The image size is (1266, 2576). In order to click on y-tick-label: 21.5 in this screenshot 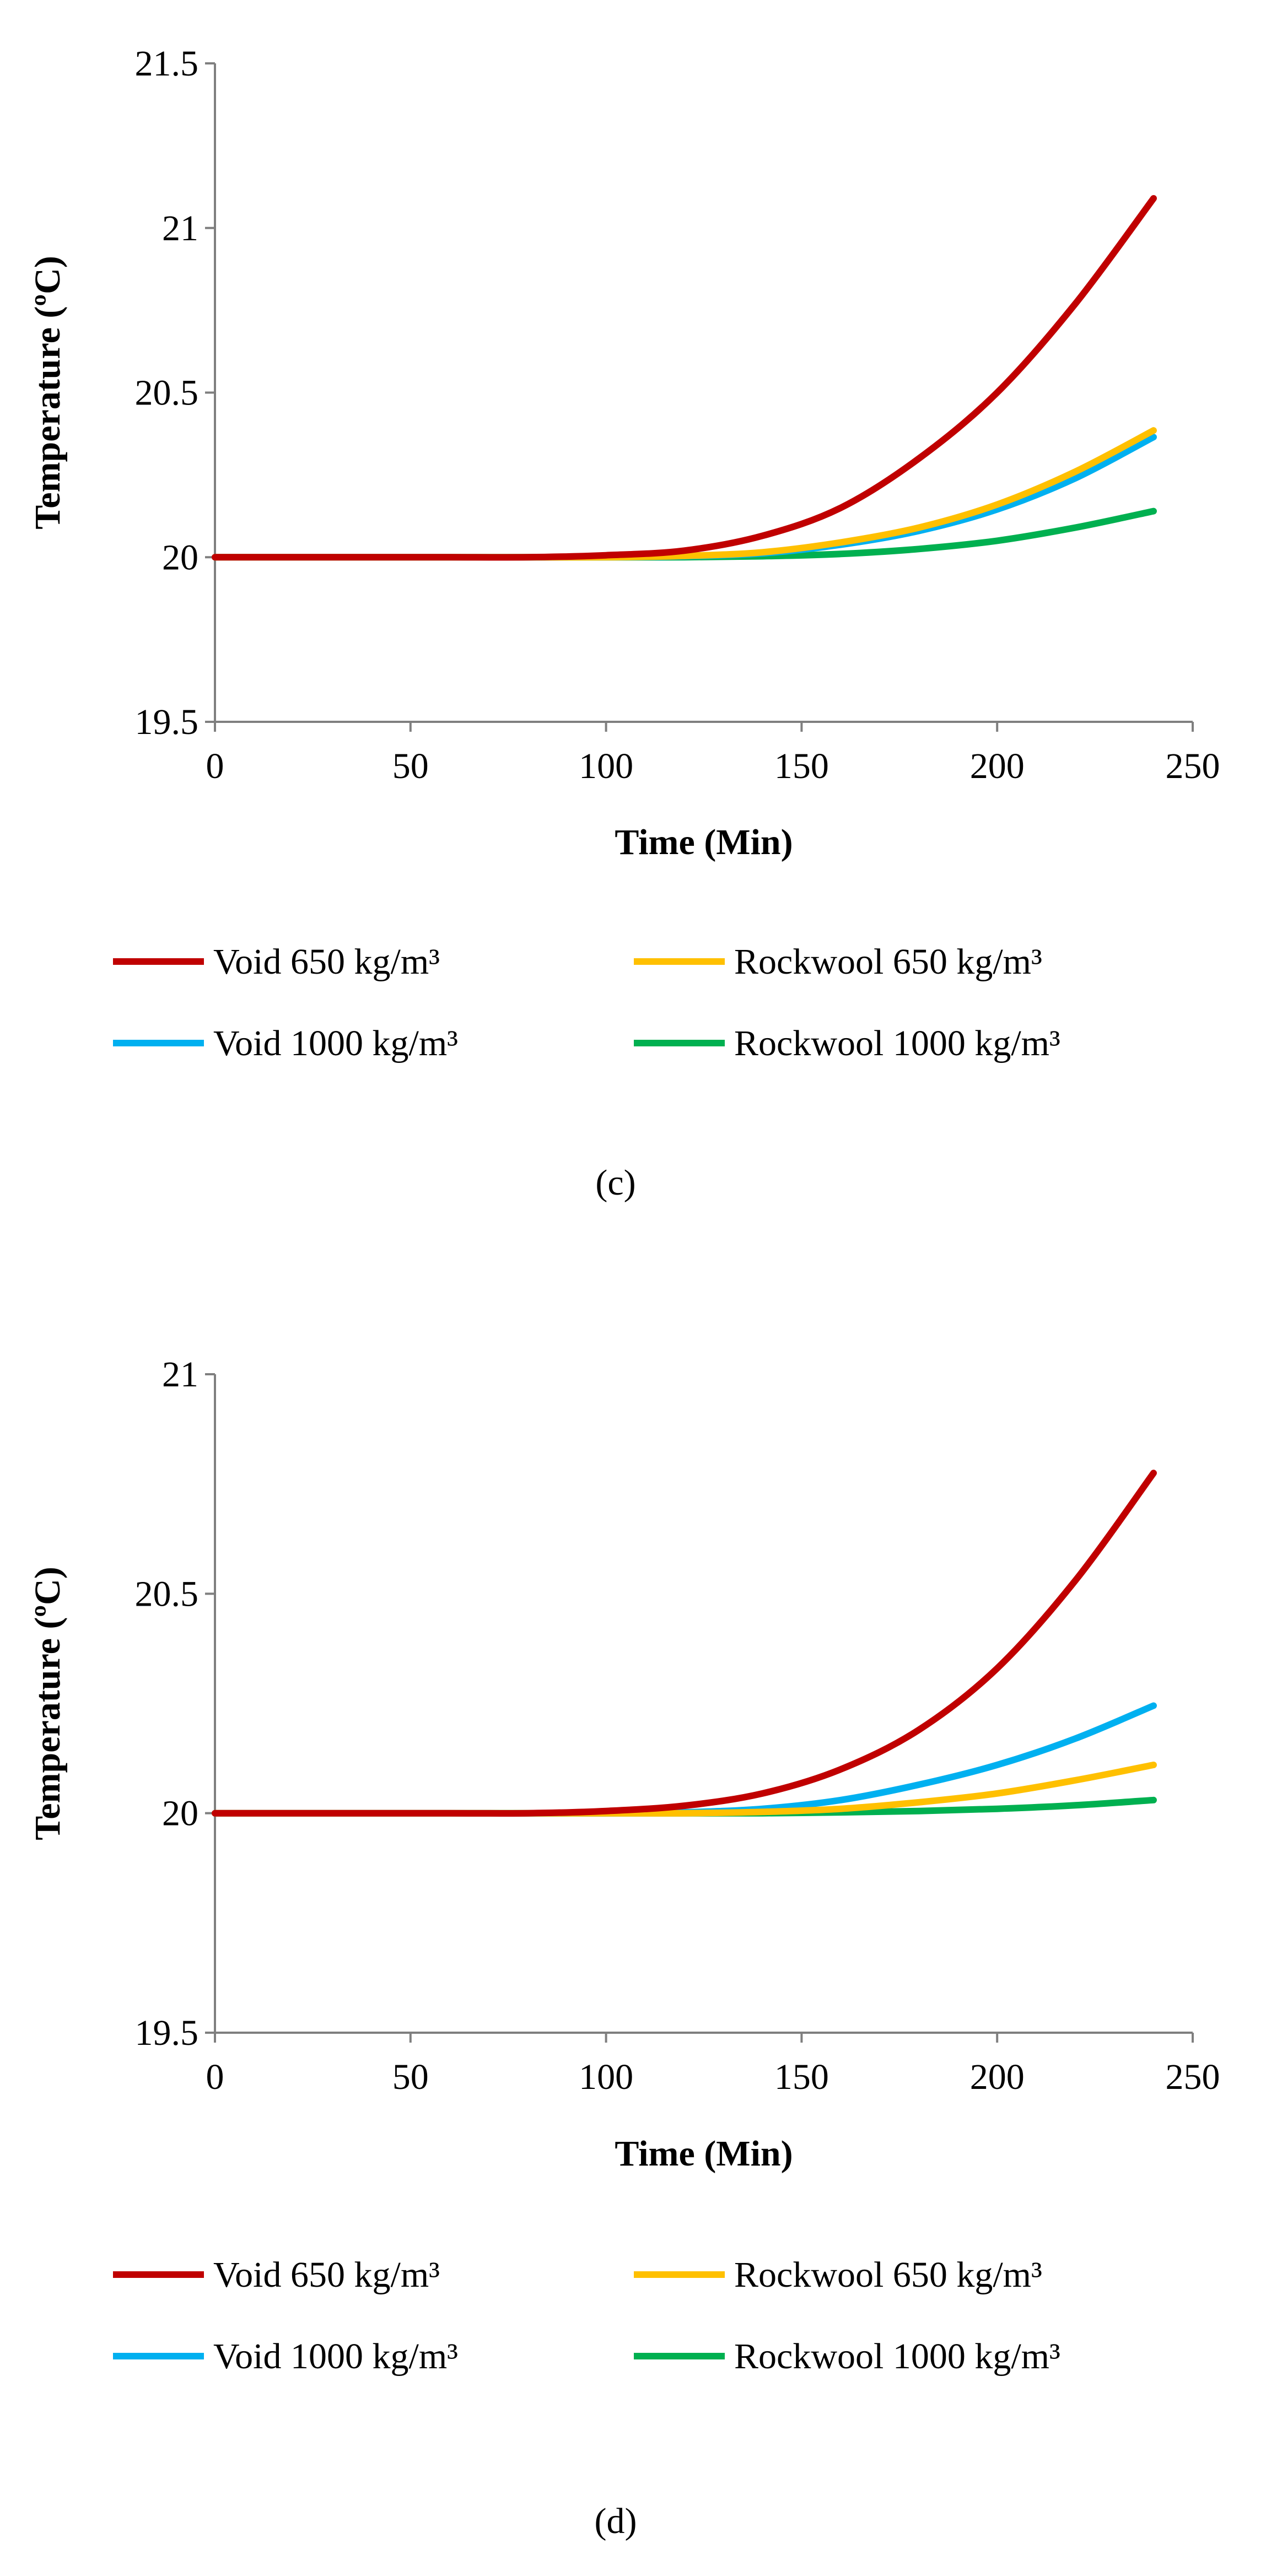, I will do `click(167, 64)`.